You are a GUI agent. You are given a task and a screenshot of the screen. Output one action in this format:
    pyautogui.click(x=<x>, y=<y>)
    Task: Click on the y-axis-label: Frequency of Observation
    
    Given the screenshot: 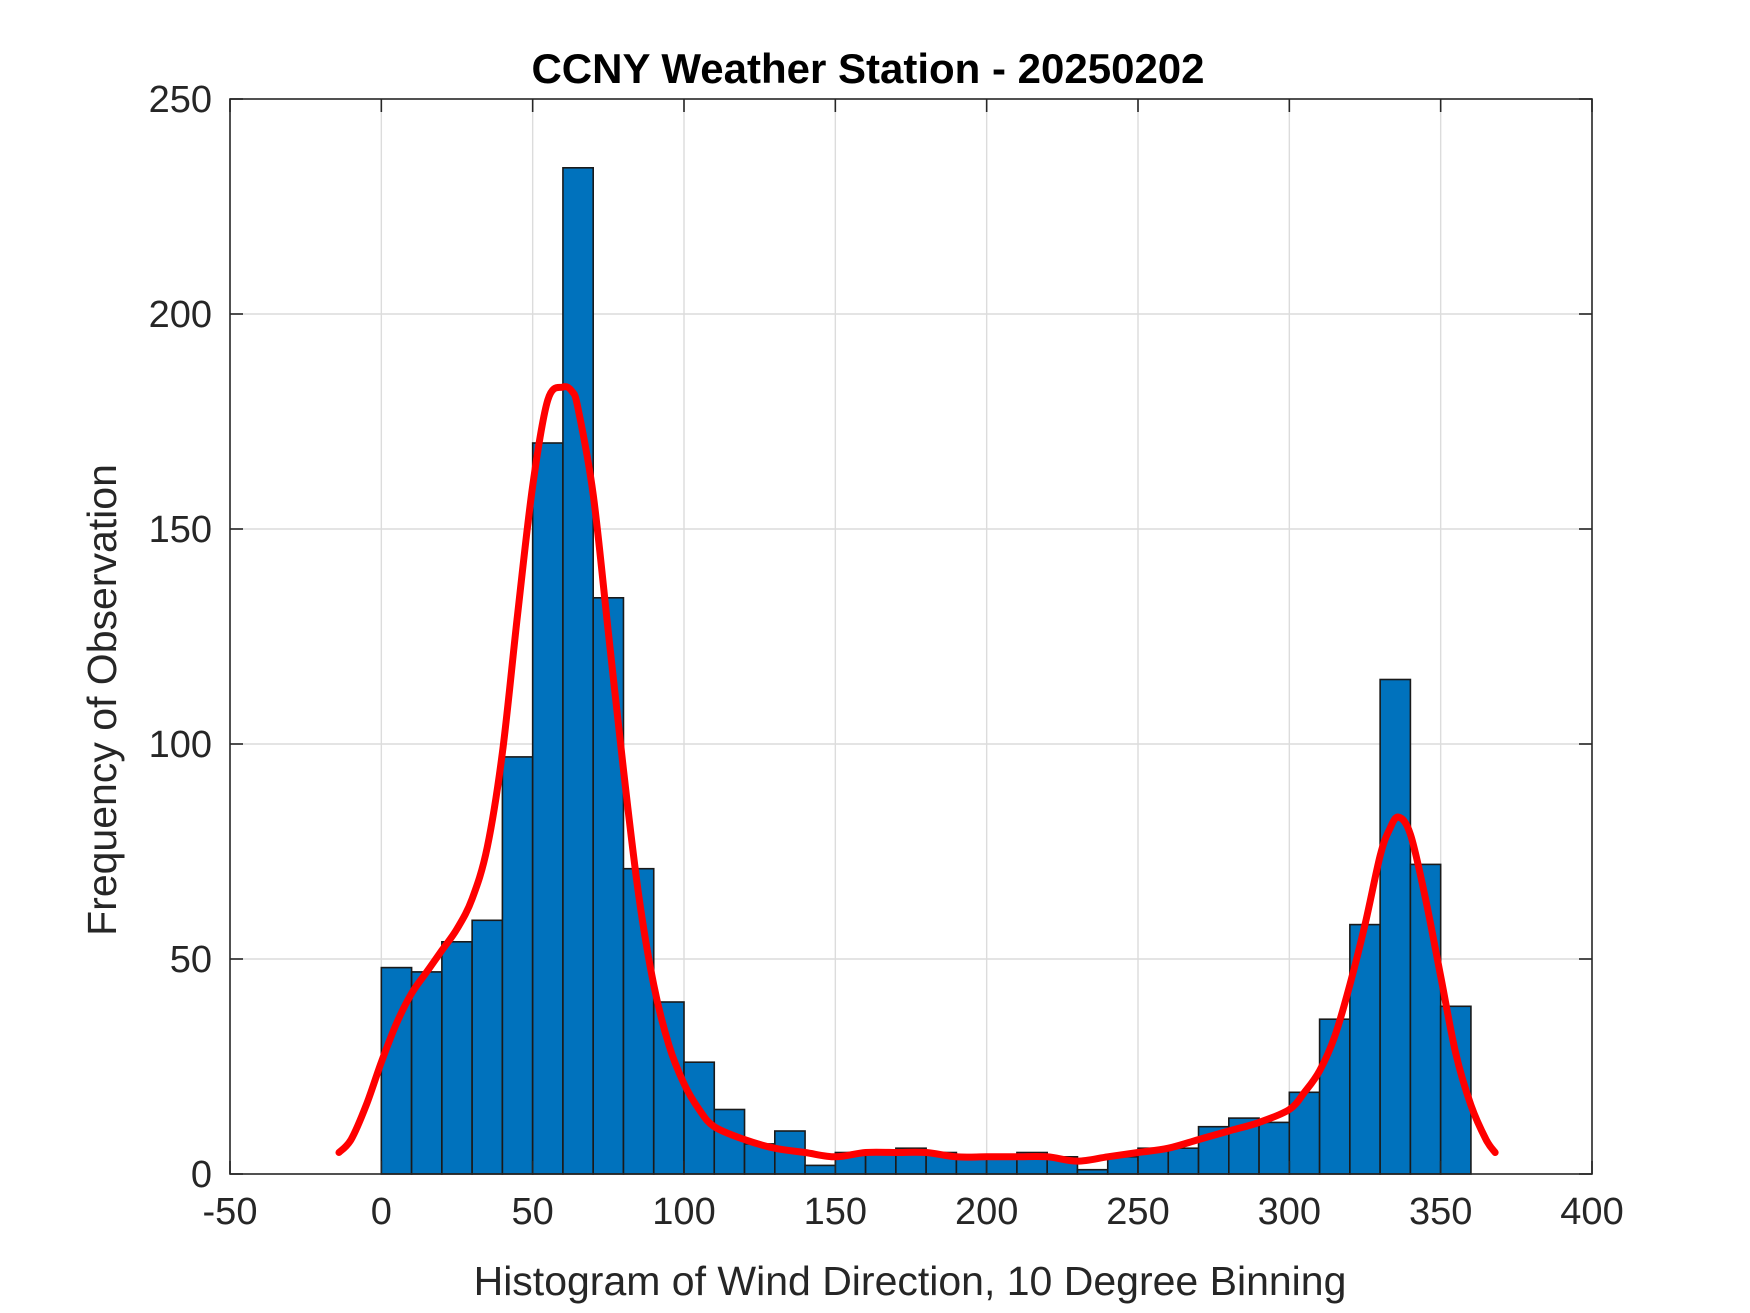 What is the action you would take?
    pyautogui.click(x=102, y=700)
    